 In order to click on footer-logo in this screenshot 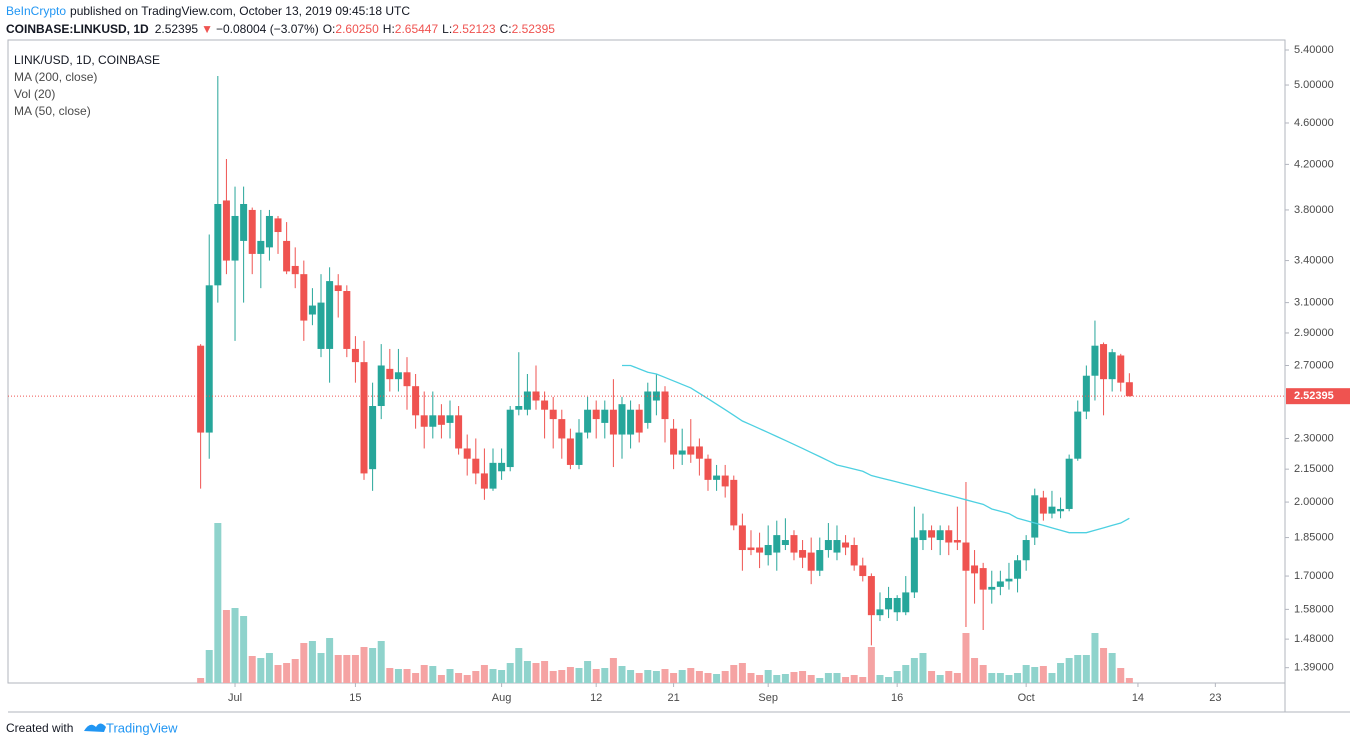, I will do `click(95, 727)`.